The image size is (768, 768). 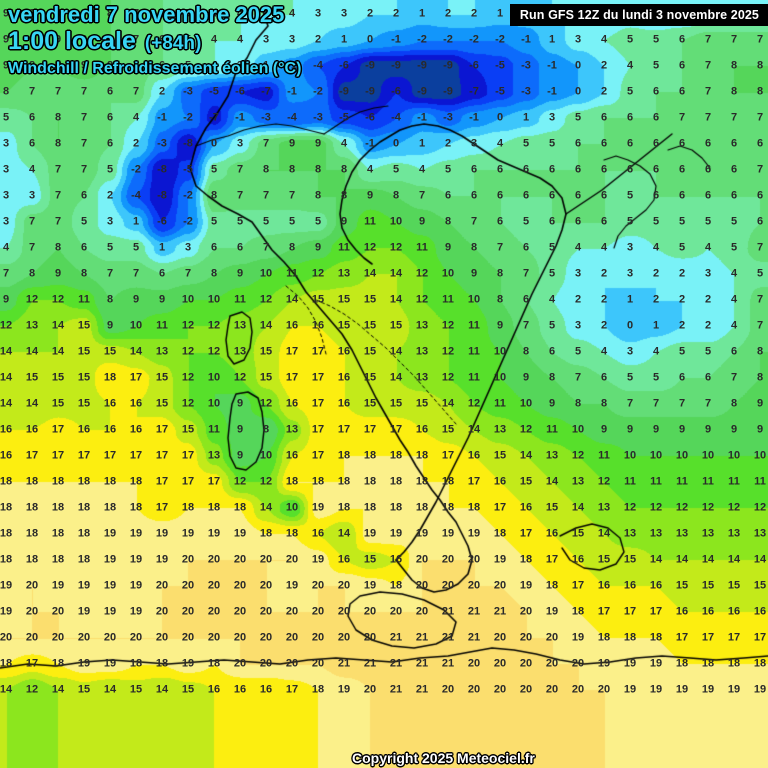 I want to click on copyright-label: Copyright 2025 Meteociel.fr, so click(x=443, y=758).